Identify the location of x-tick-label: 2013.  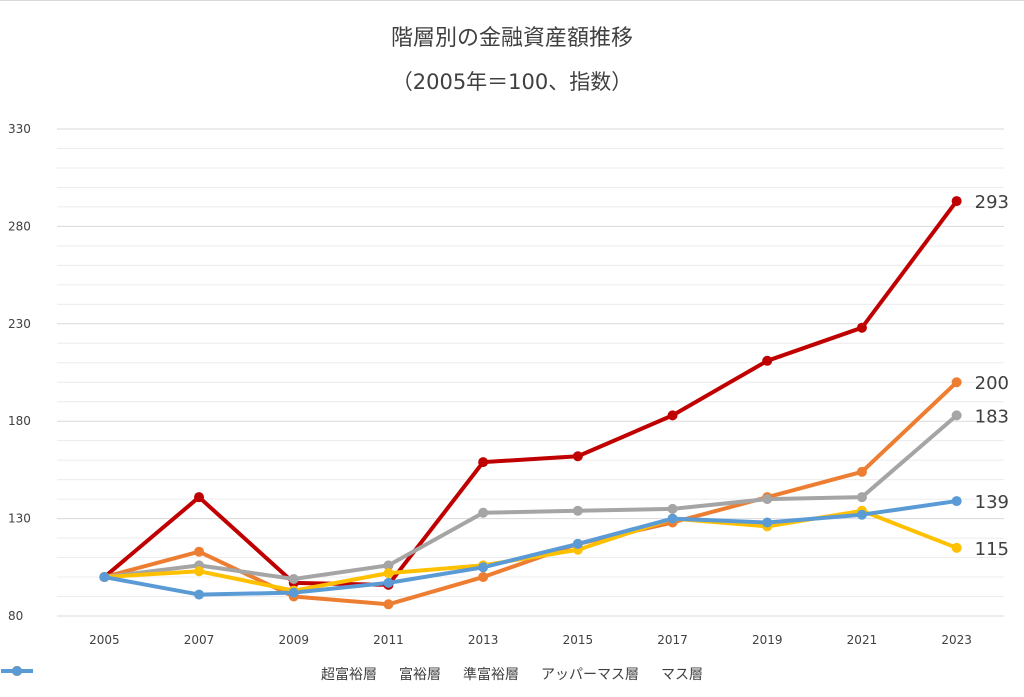
(483, 640).